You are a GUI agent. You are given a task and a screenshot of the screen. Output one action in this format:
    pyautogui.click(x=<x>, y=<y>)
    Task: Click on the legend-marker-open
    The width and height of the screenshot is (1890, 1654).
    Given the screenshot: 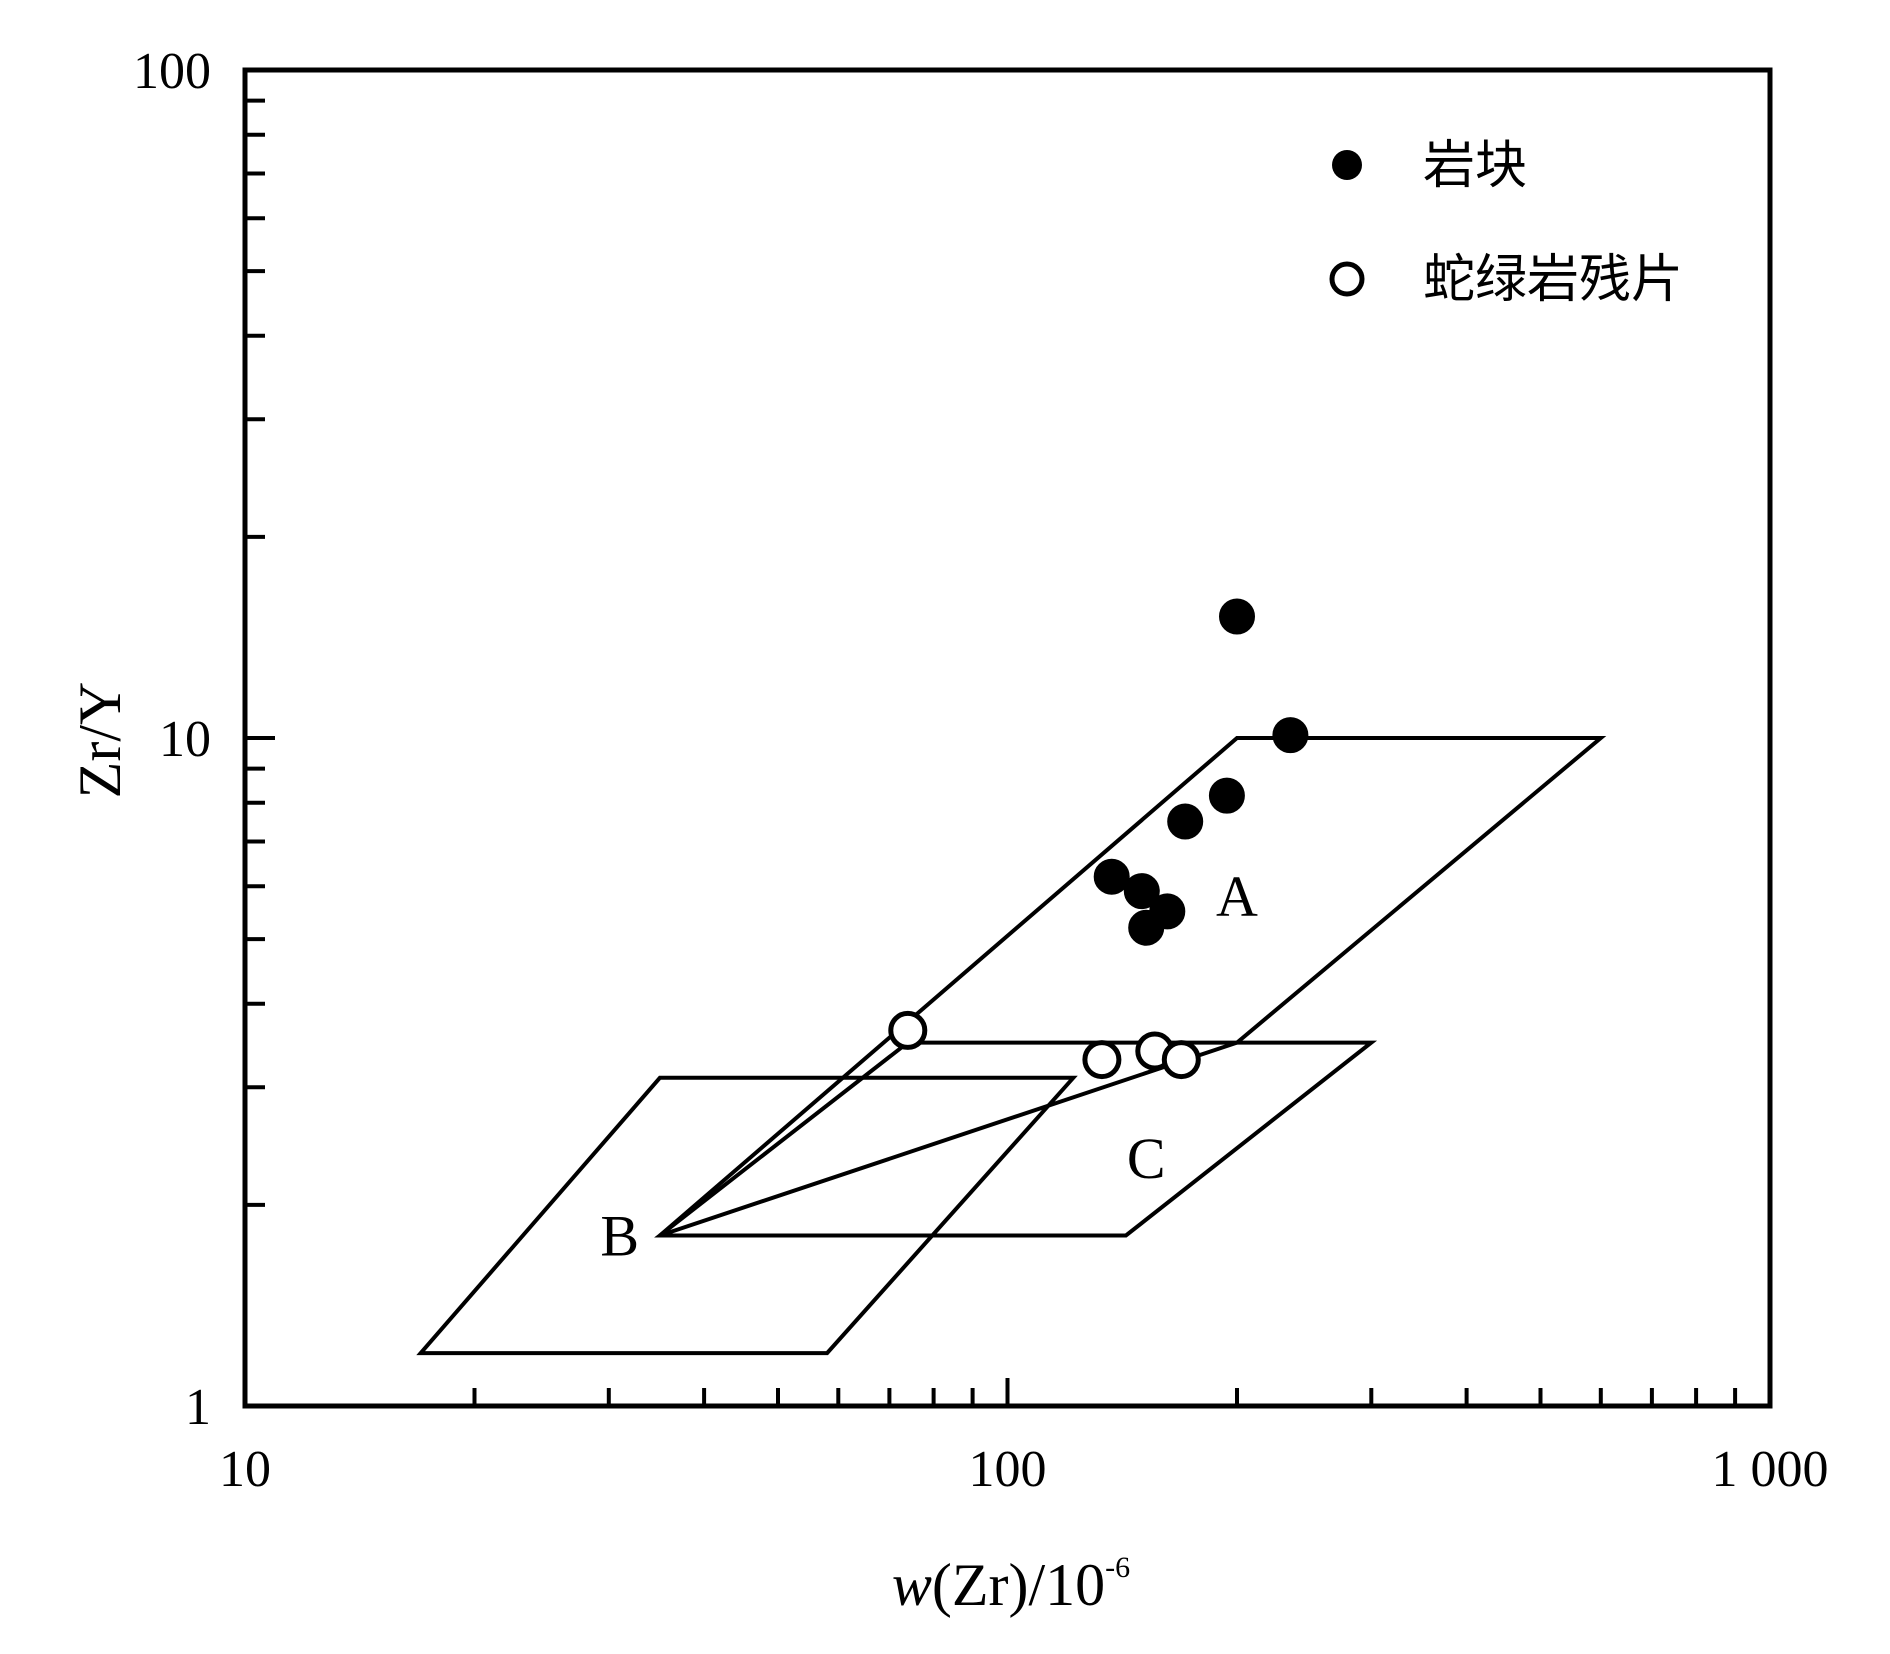 What is the action you would take?
    pyautogui.click(x=1347, y=279)
    